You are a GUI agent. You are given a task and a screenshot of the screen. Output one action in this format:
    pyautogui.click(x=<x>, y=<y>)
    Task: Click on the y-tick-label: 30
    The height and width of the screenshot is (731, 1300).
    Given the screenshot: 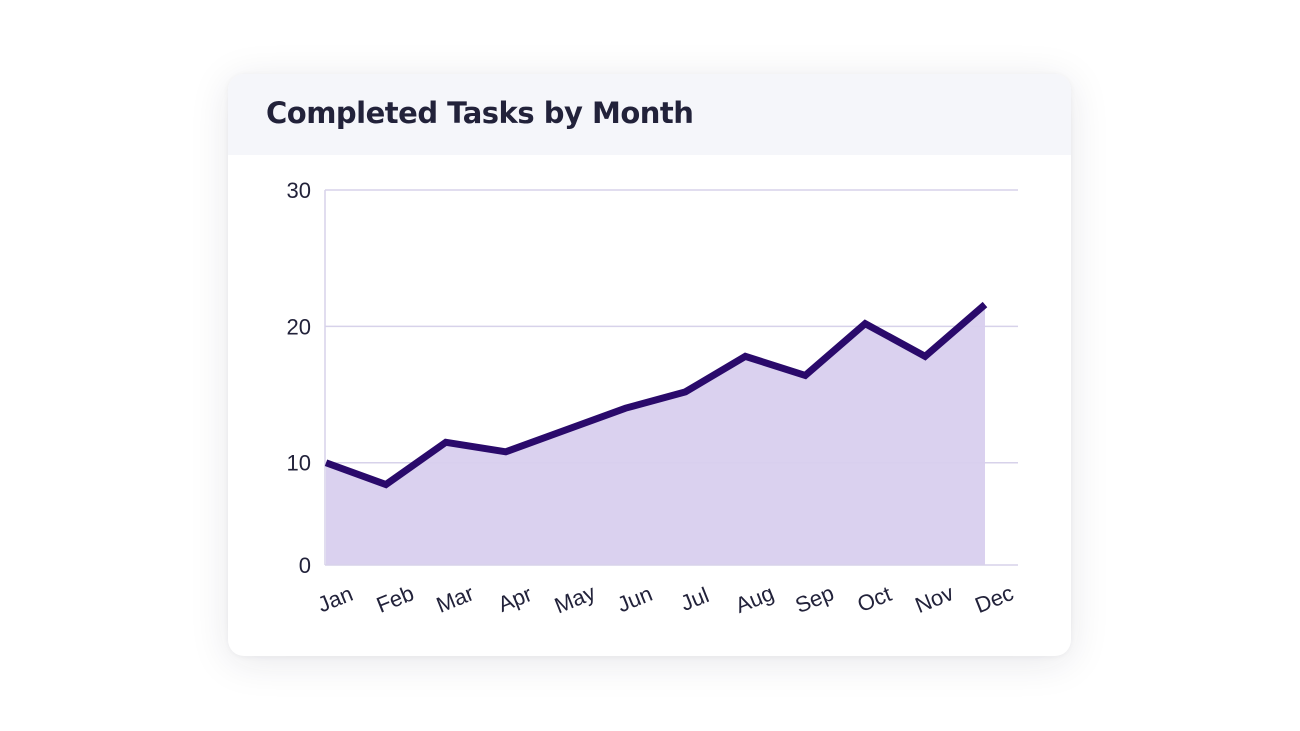 What is the action you would take?
    pyautogui.click(x=299, y=190)
    